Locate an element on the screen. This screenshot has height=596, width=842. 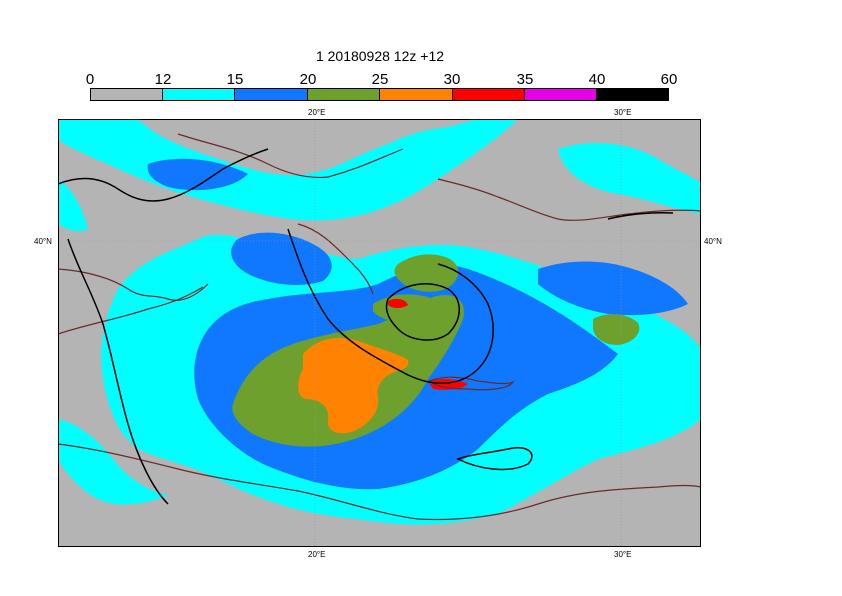
colorbar-tick-label: 12 is located at coordinates (163, 79).